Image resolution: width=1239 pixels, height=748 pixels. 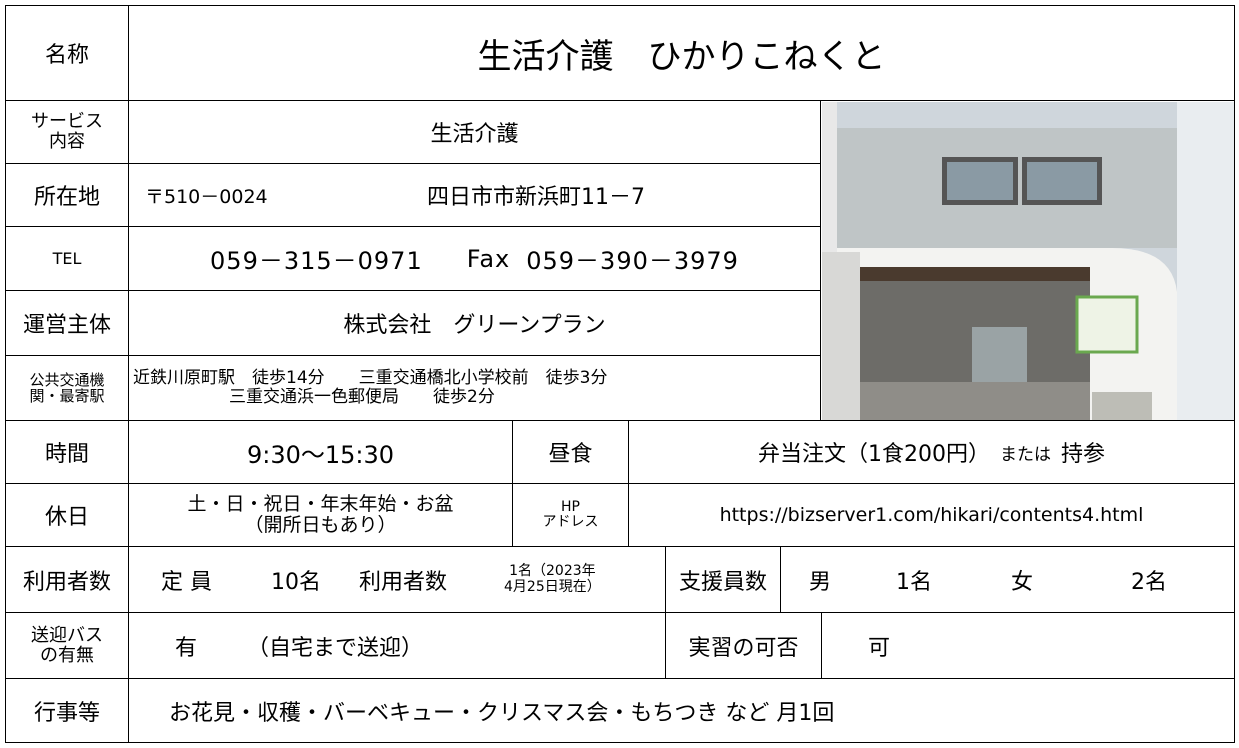 What do you see at coordinates (474, 132) in the screenshot?
I see `value: 生活介護` at bounding box center [474, 132].